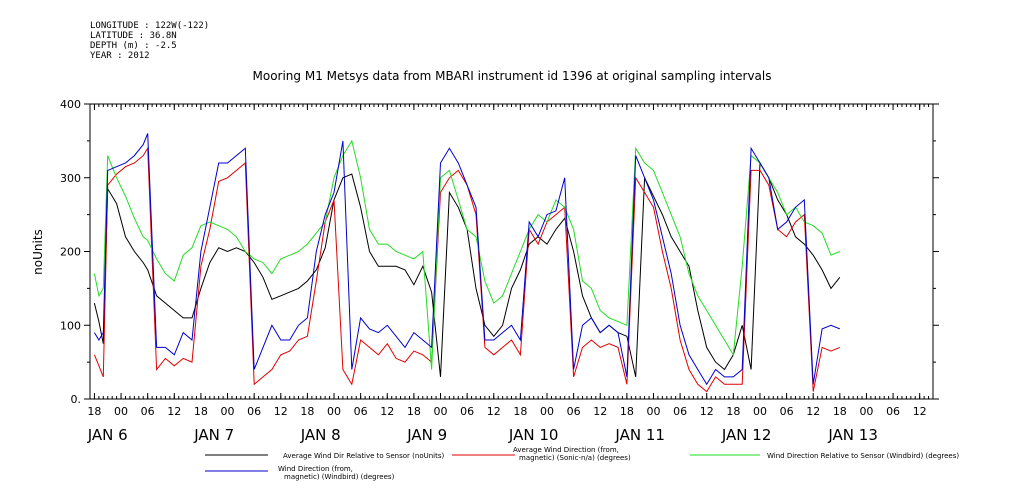 This screenshot has height=504, width=1009. What do you see at coordinates (120, 56) in the screenshot?
I see `year-text: YEAR : 2012` at bounding box center [120, 56].